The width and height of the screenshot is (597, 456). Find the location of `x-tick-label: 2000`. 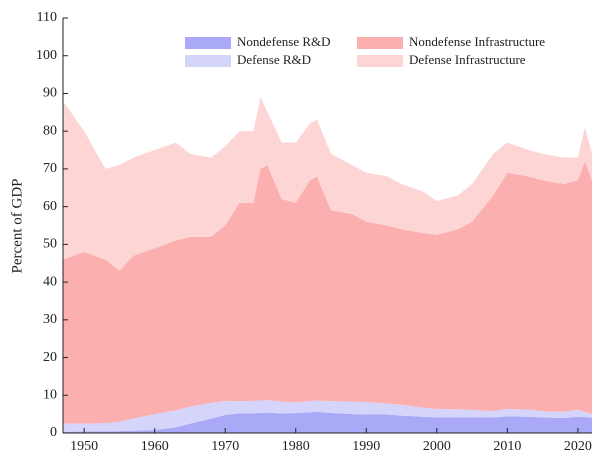

x-tick-label: 2000 is located at coordinates (437, 446).